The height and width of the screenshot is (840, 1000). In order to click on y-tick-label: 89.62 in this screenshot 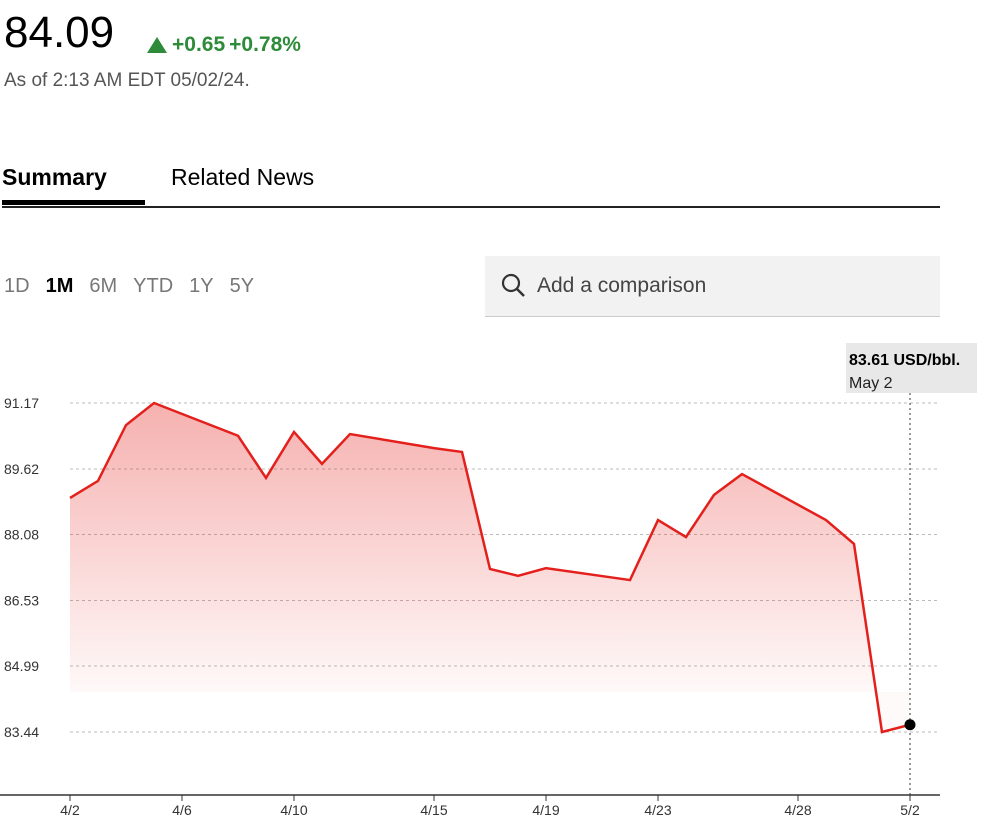, I will do `click(21, 469)`.